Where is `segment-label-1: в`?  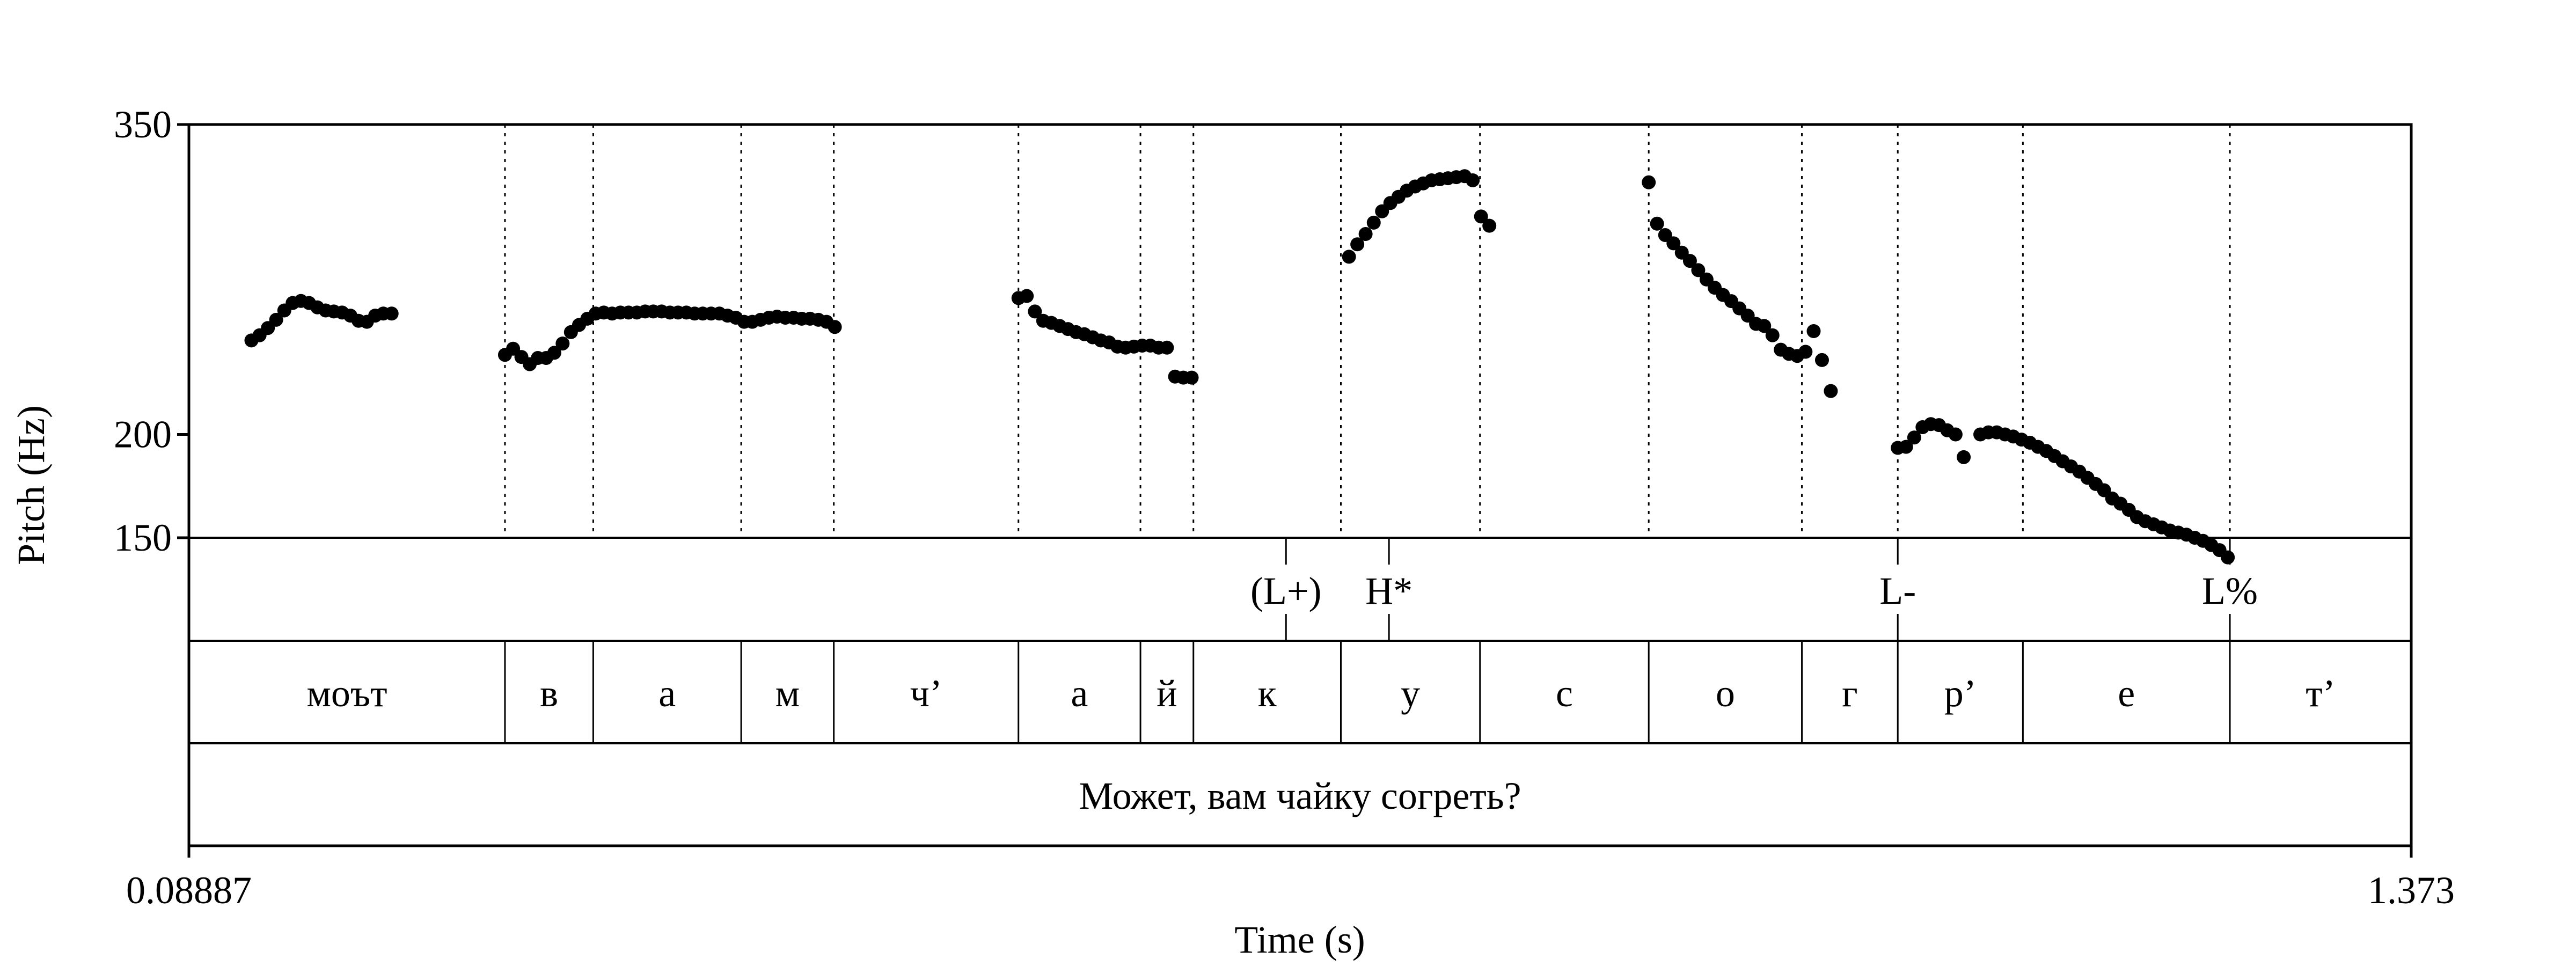 segment-label-1: в is located at coordinates (549, 693).